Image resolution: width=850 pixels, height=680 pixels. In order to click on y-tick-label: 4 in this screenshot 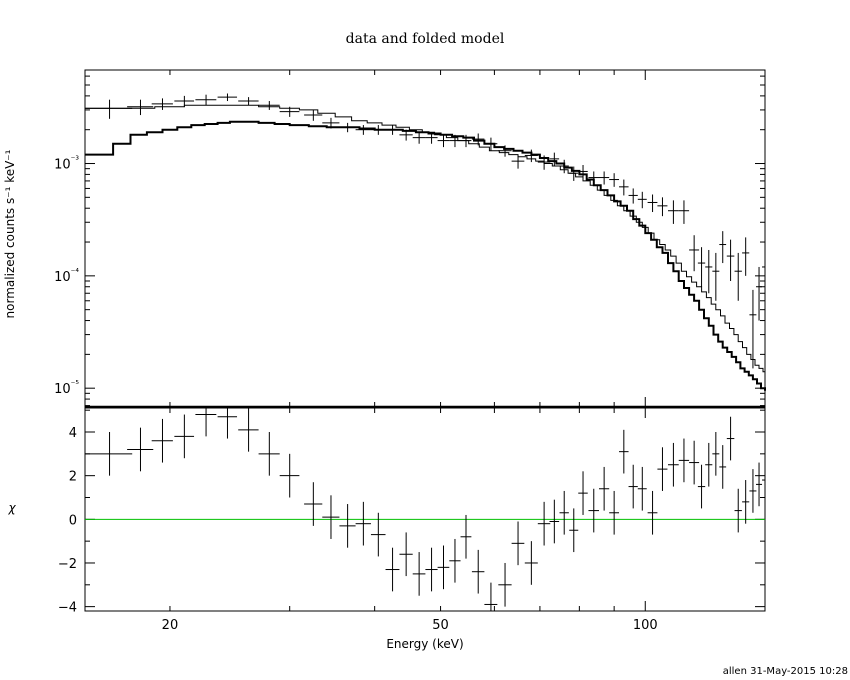, I will do `click(73, 433)`.